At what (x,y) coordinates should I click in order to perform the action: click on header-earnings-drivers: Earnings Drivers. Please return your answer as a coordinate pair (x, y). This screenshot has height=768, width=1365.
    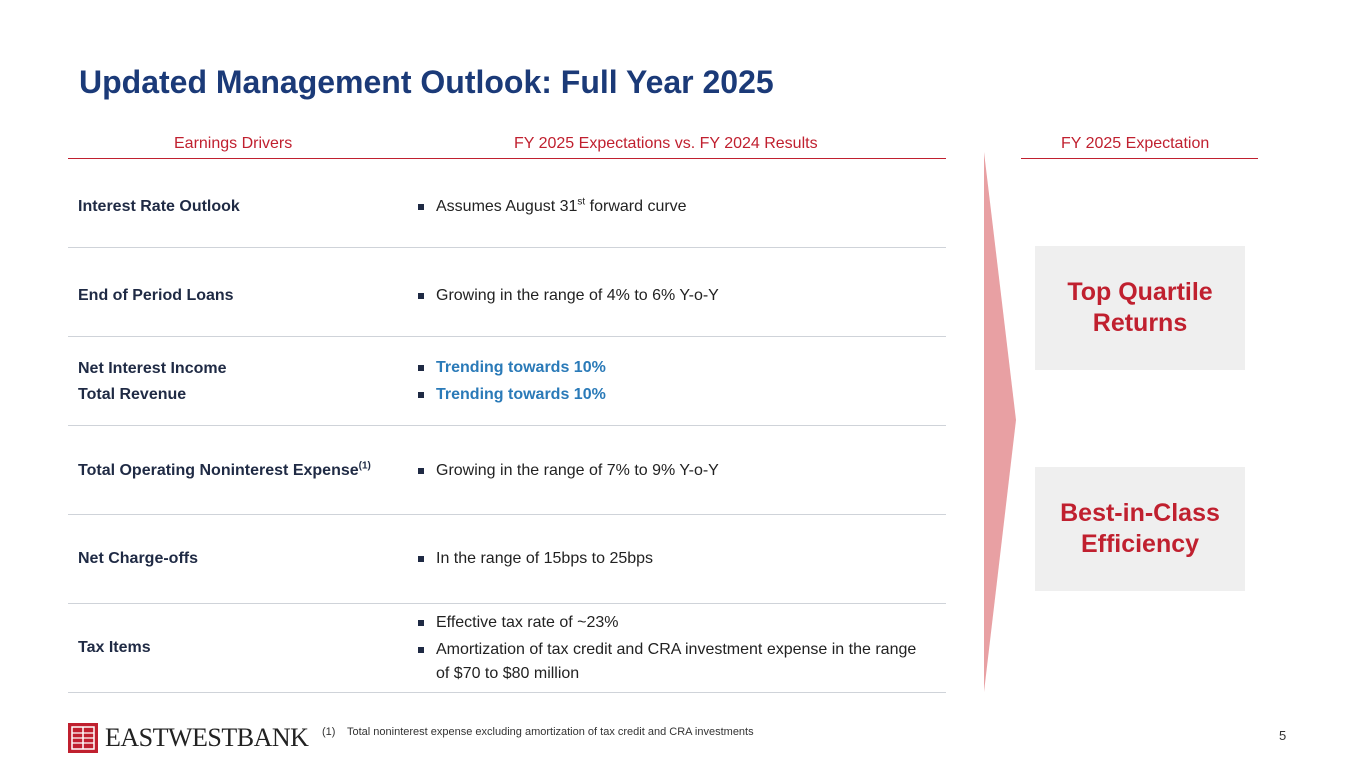
    Looking at the image, I should click on (233, 143).